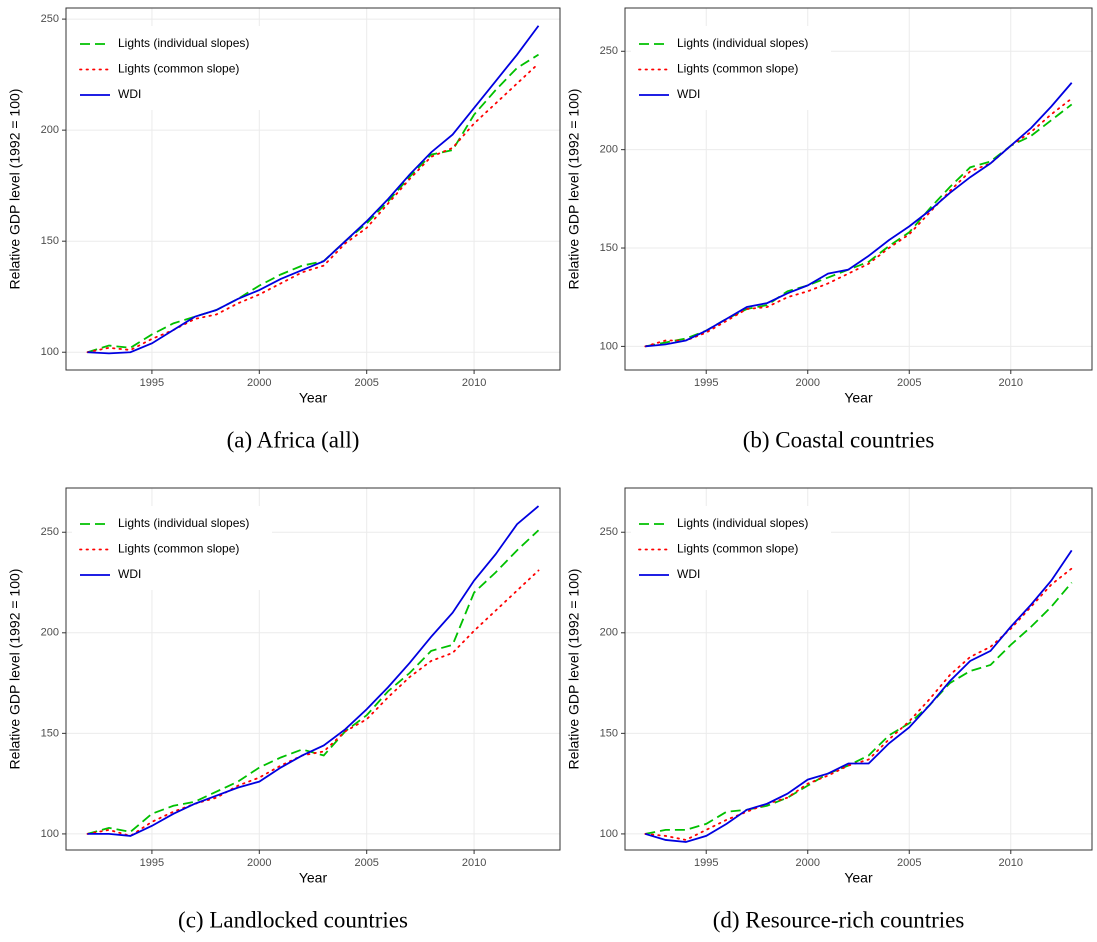 Image resolution: width=1097 pixels, height=942 pixels. Describe the element at coordinates (293, 439) in the screenshot. I see `caption: (a) Africa (all)` at that location.